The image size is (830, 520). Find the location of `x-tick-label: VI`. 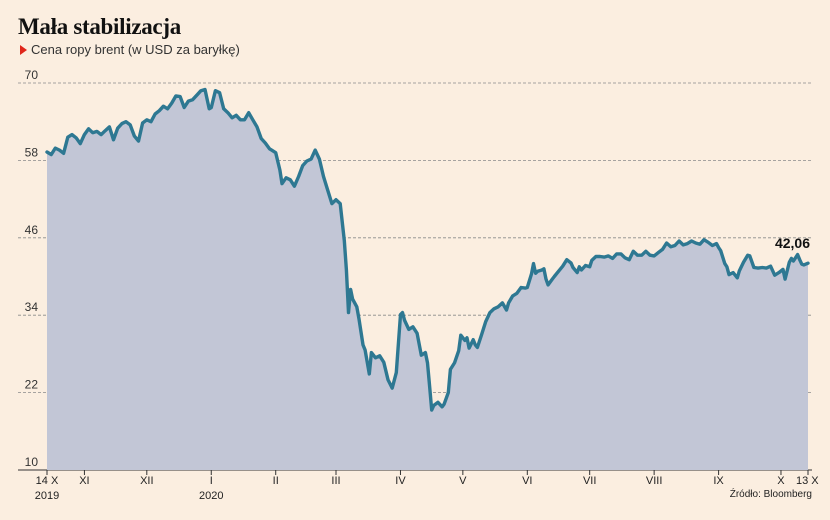

x-tick-label: VI is located at coordinates (527, 481).